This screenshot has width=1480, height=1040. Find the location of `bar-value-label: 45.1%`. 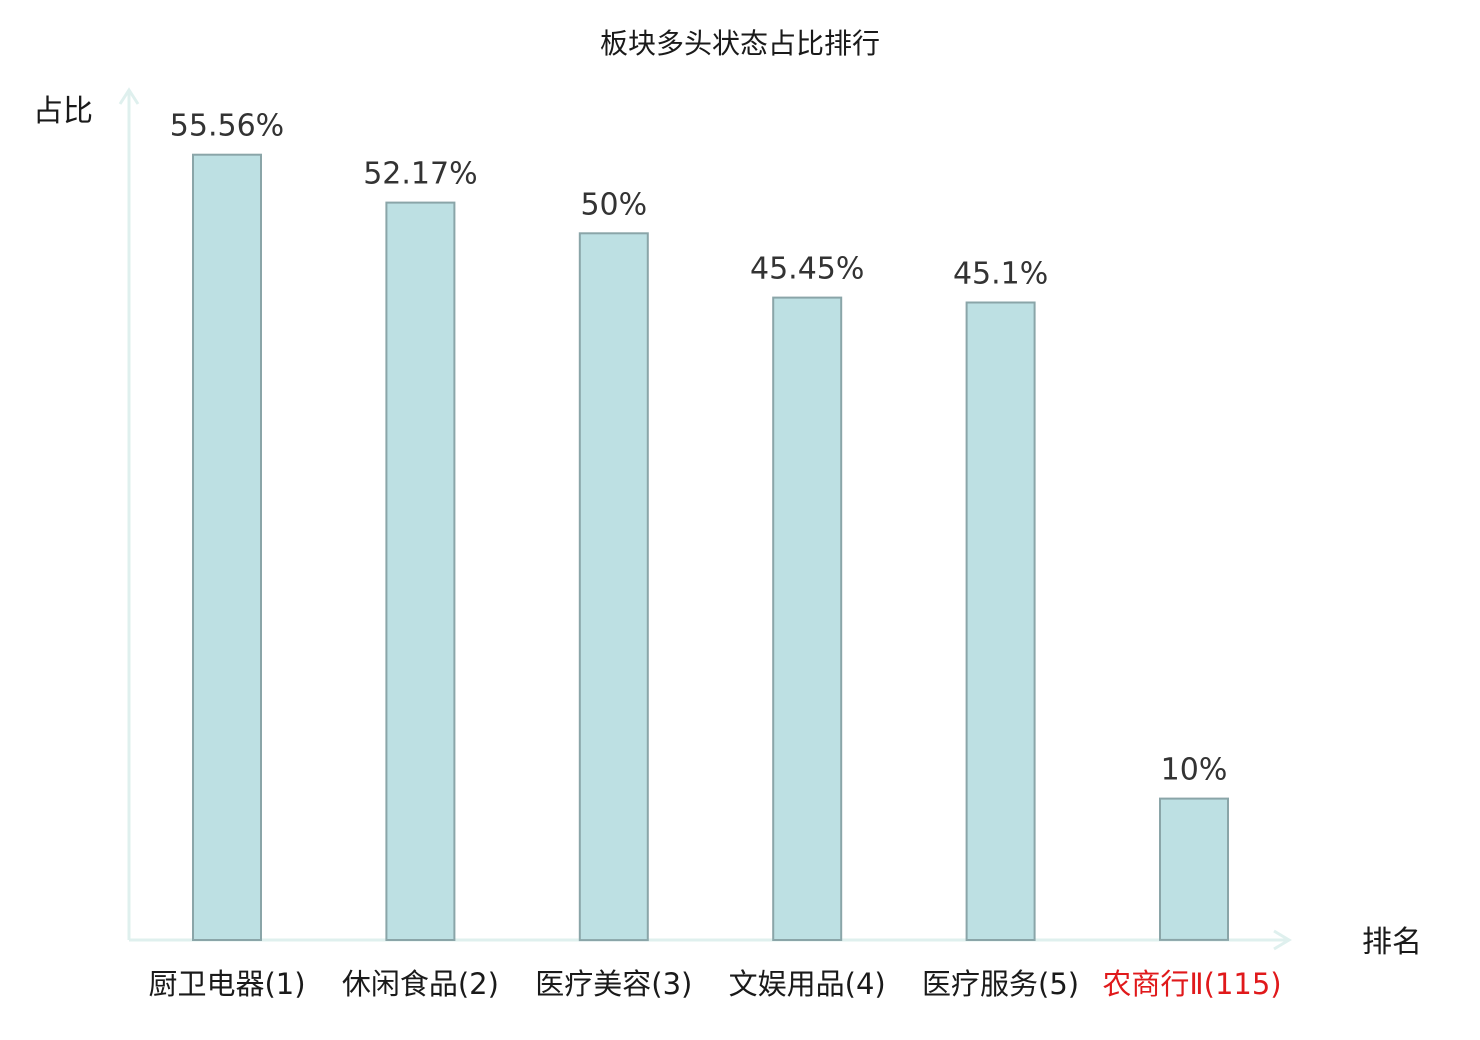

bar-value-label: 45.1% is located at coordinates (1000, 274).